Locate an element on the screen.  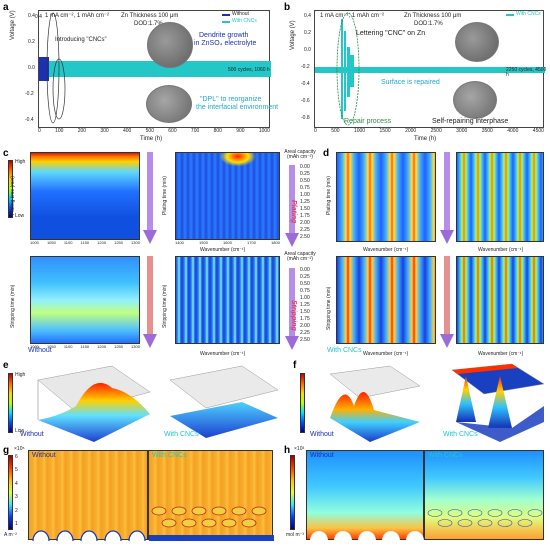
panel-g-cb-exp: ×10⁵ is located at coordinates (19, 449).